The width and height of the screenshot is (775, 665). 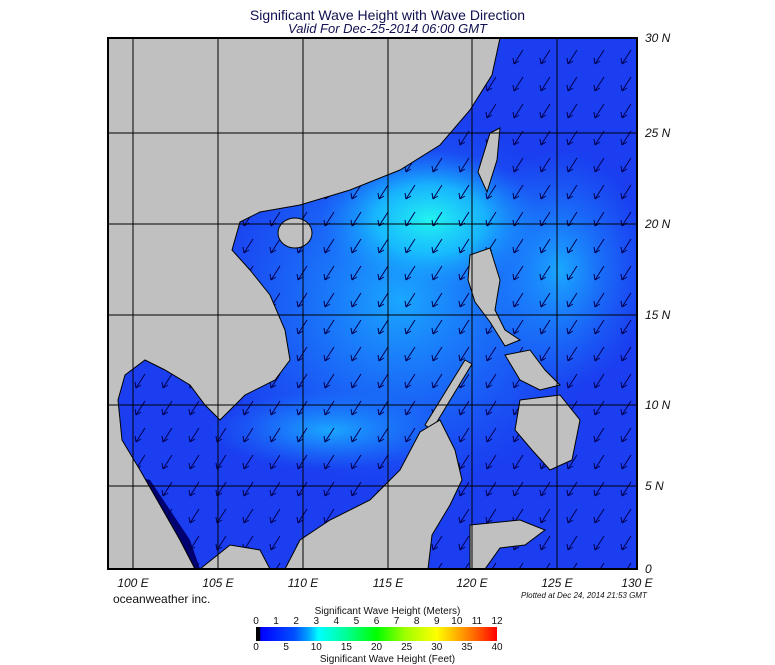 I want to click on colorbar-tick-meters: 5, so click(x=356, y=621).